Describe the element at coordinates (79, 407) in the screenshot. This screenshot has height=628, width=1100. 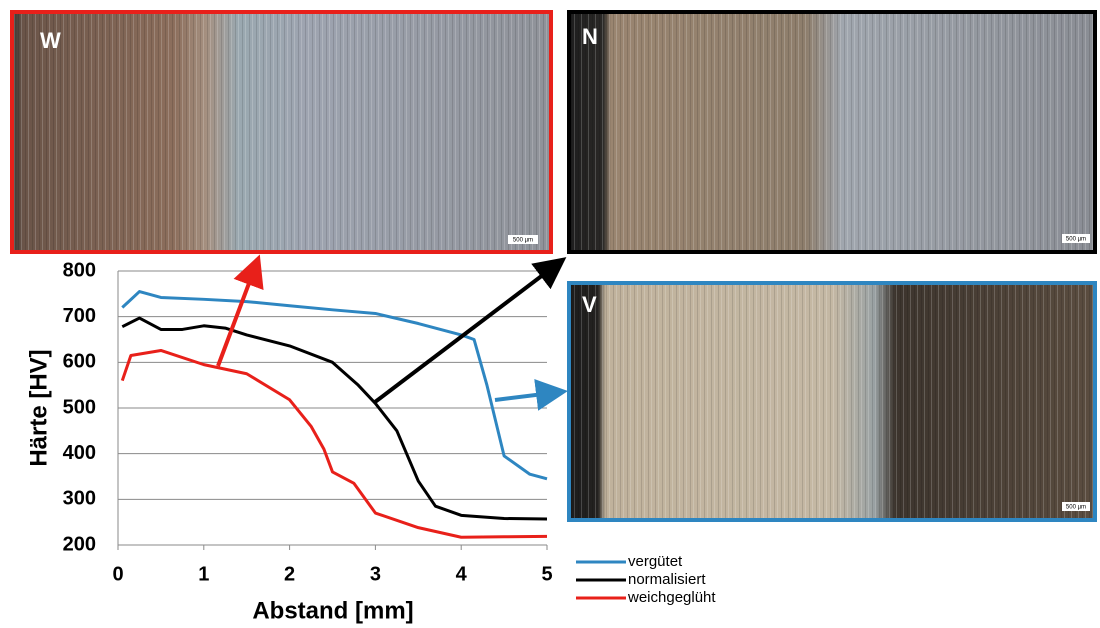
I see `y-tick-label: 500` at that location.